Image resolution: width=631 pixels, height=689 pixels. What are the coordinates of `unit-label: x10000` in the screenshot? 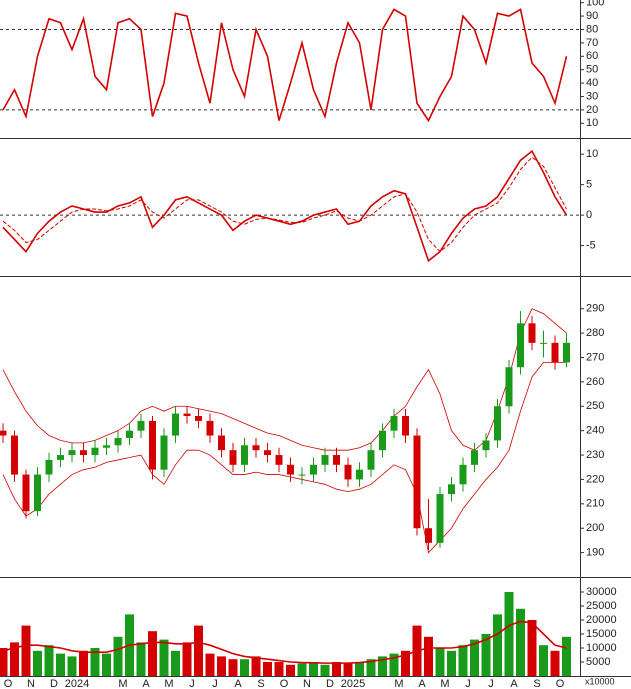 It's located at (600, 681).